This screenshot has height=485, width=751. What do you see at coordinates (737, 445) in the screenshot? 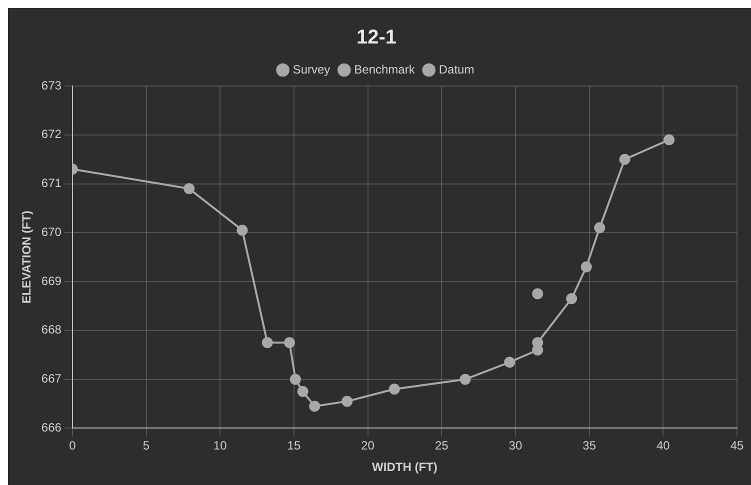
I see `x-tick-label: 45` at bounding box center [737, 445].